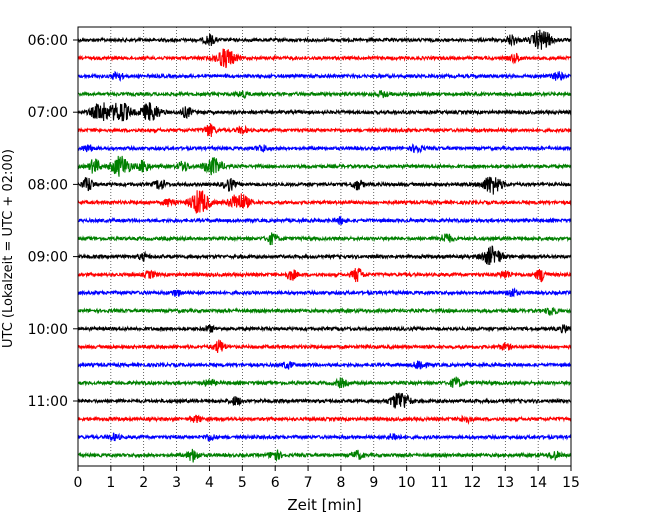 Image resolution: width=650 pixels, height=520 pixels. What do you see at coordinates (78, 483) in the screenshot?
I see `x-tick-label: 0` at bounding box center [78, 483].